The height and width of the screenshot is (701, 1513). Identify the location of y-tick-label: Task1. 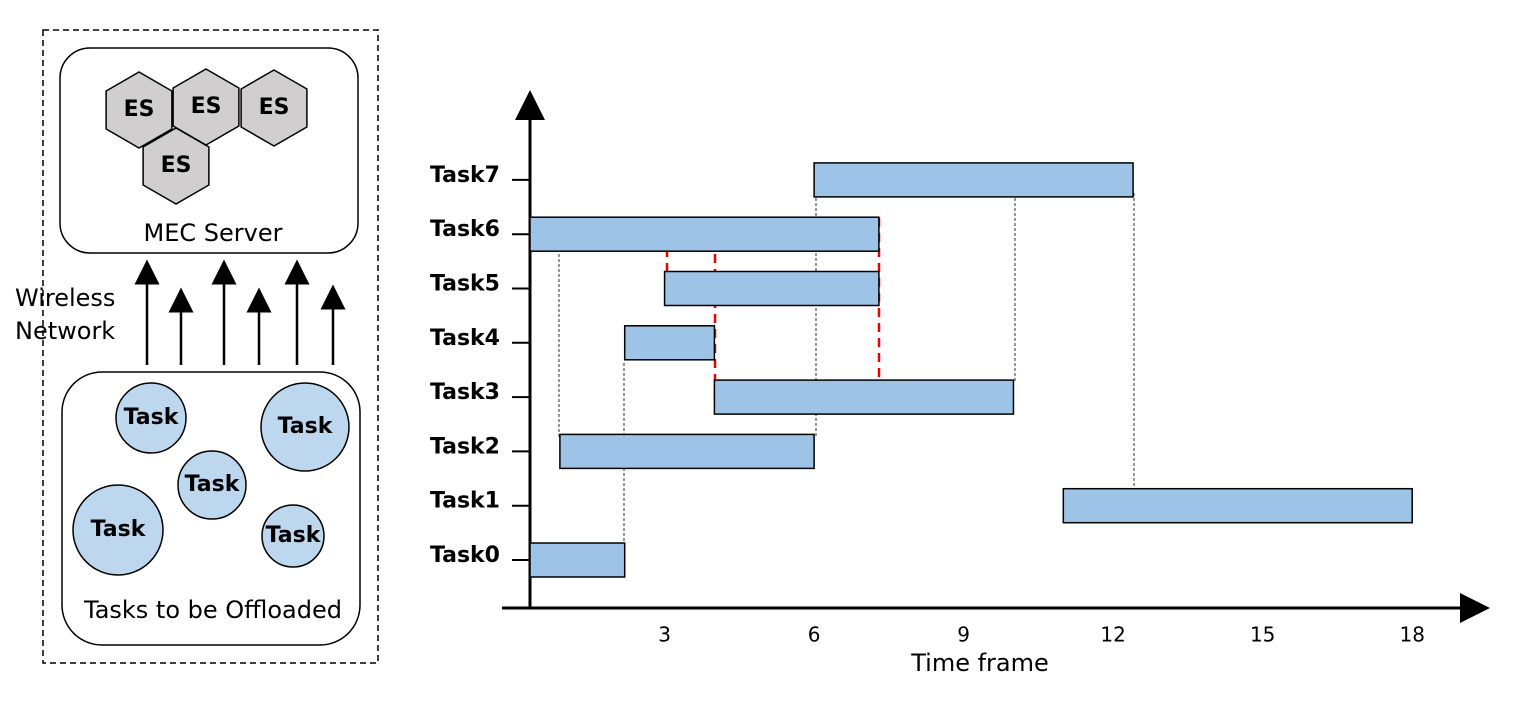
(465, 501).